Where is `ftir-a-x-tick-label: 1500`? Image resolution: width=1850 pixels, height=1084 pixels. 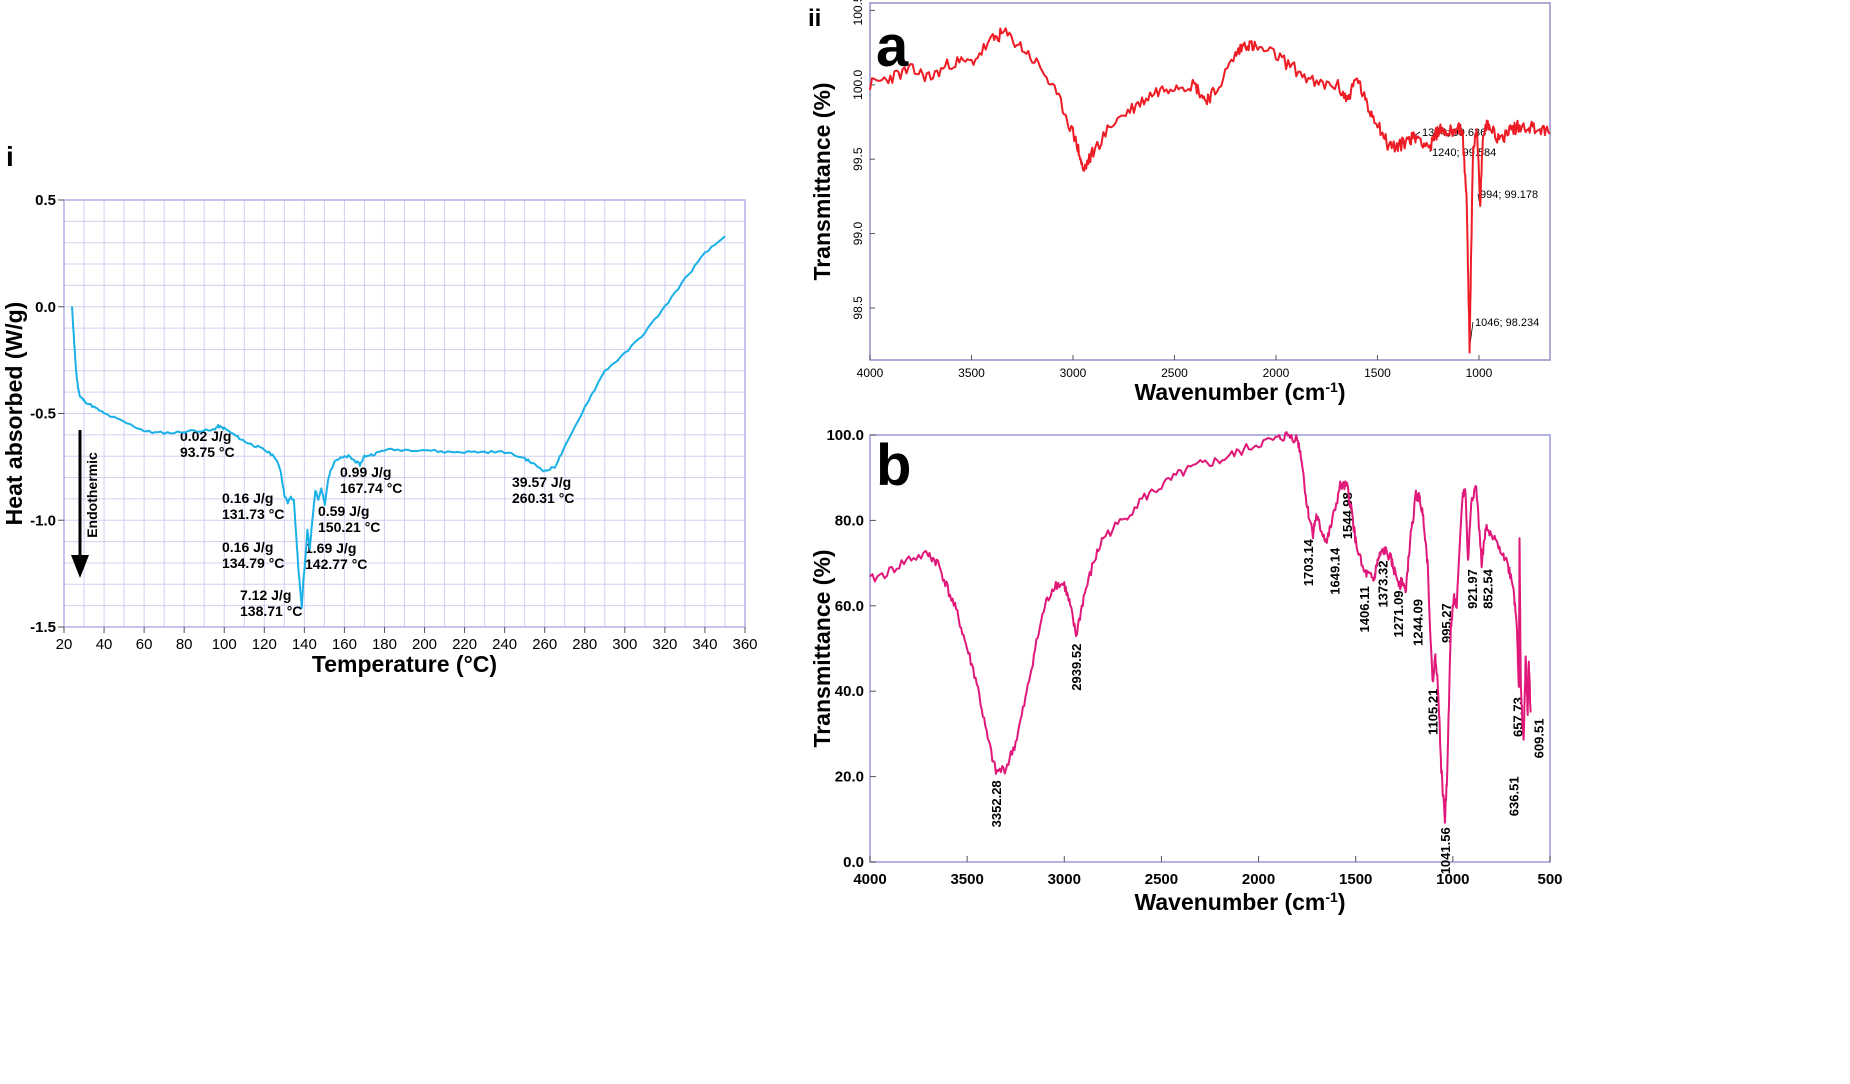
ftir-a-x-tick-label: 1500 is located at coordinates (1377, 373).